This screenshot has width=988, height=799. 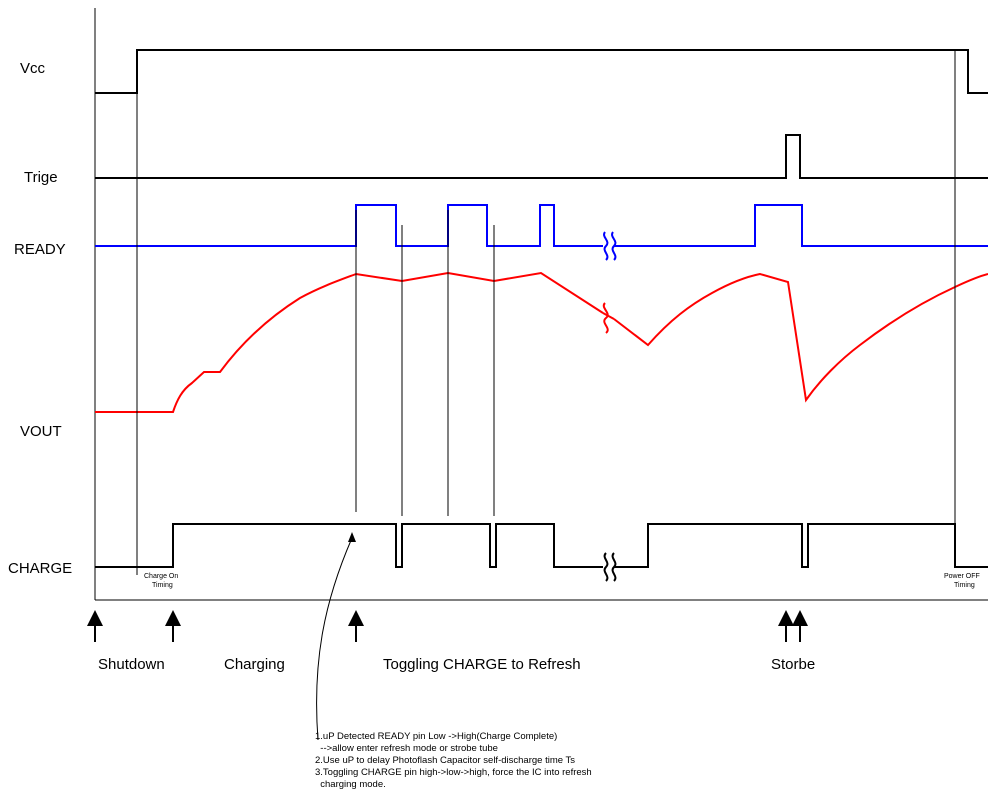 I want to click on power-off-timing-label: Timing, so click(x=964, y=585).